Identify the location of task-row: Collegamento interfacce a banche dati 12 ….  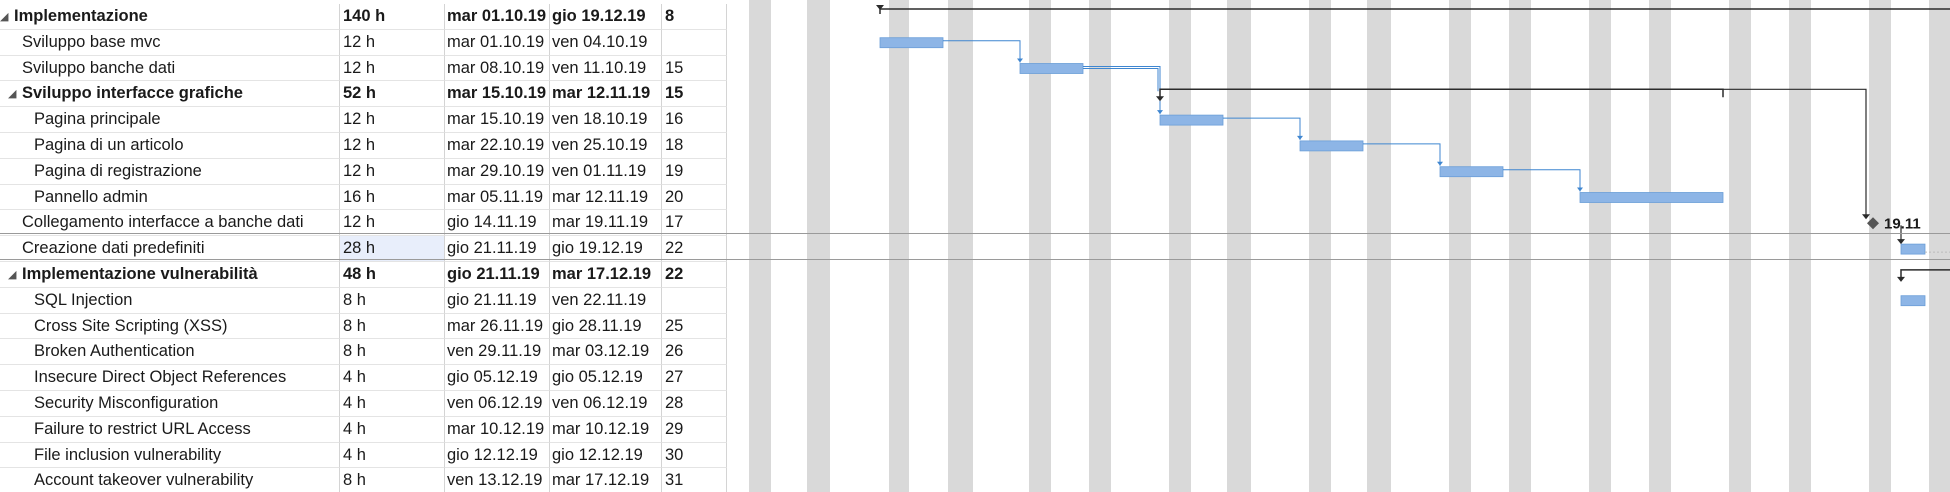
(363, 223).